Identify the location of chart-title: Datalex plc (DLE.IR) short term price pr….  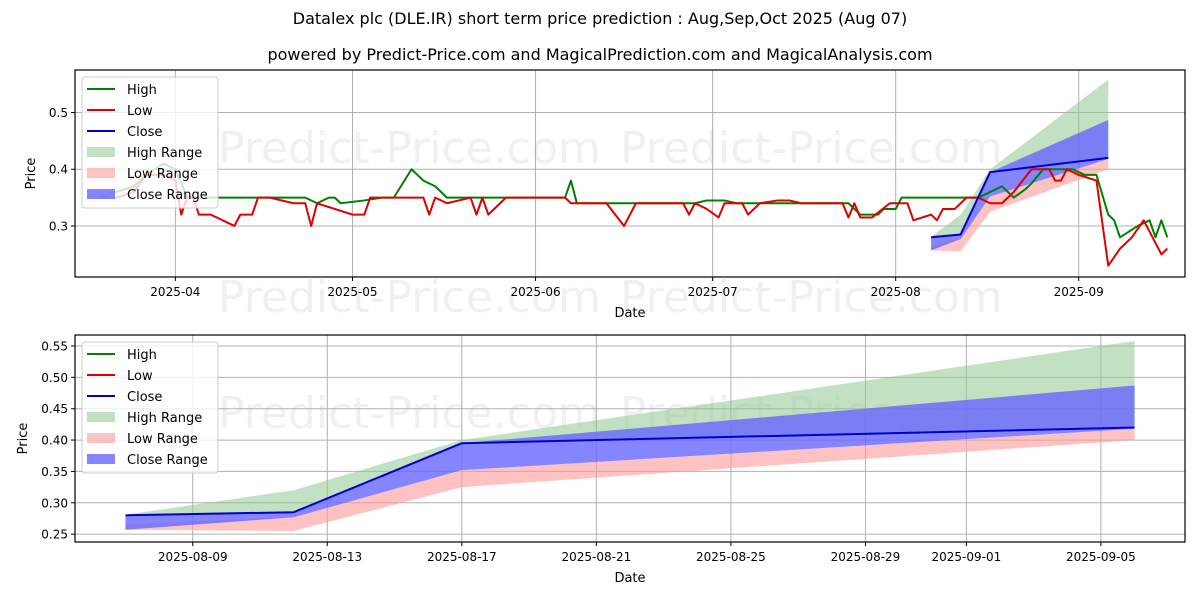
(600, 18).